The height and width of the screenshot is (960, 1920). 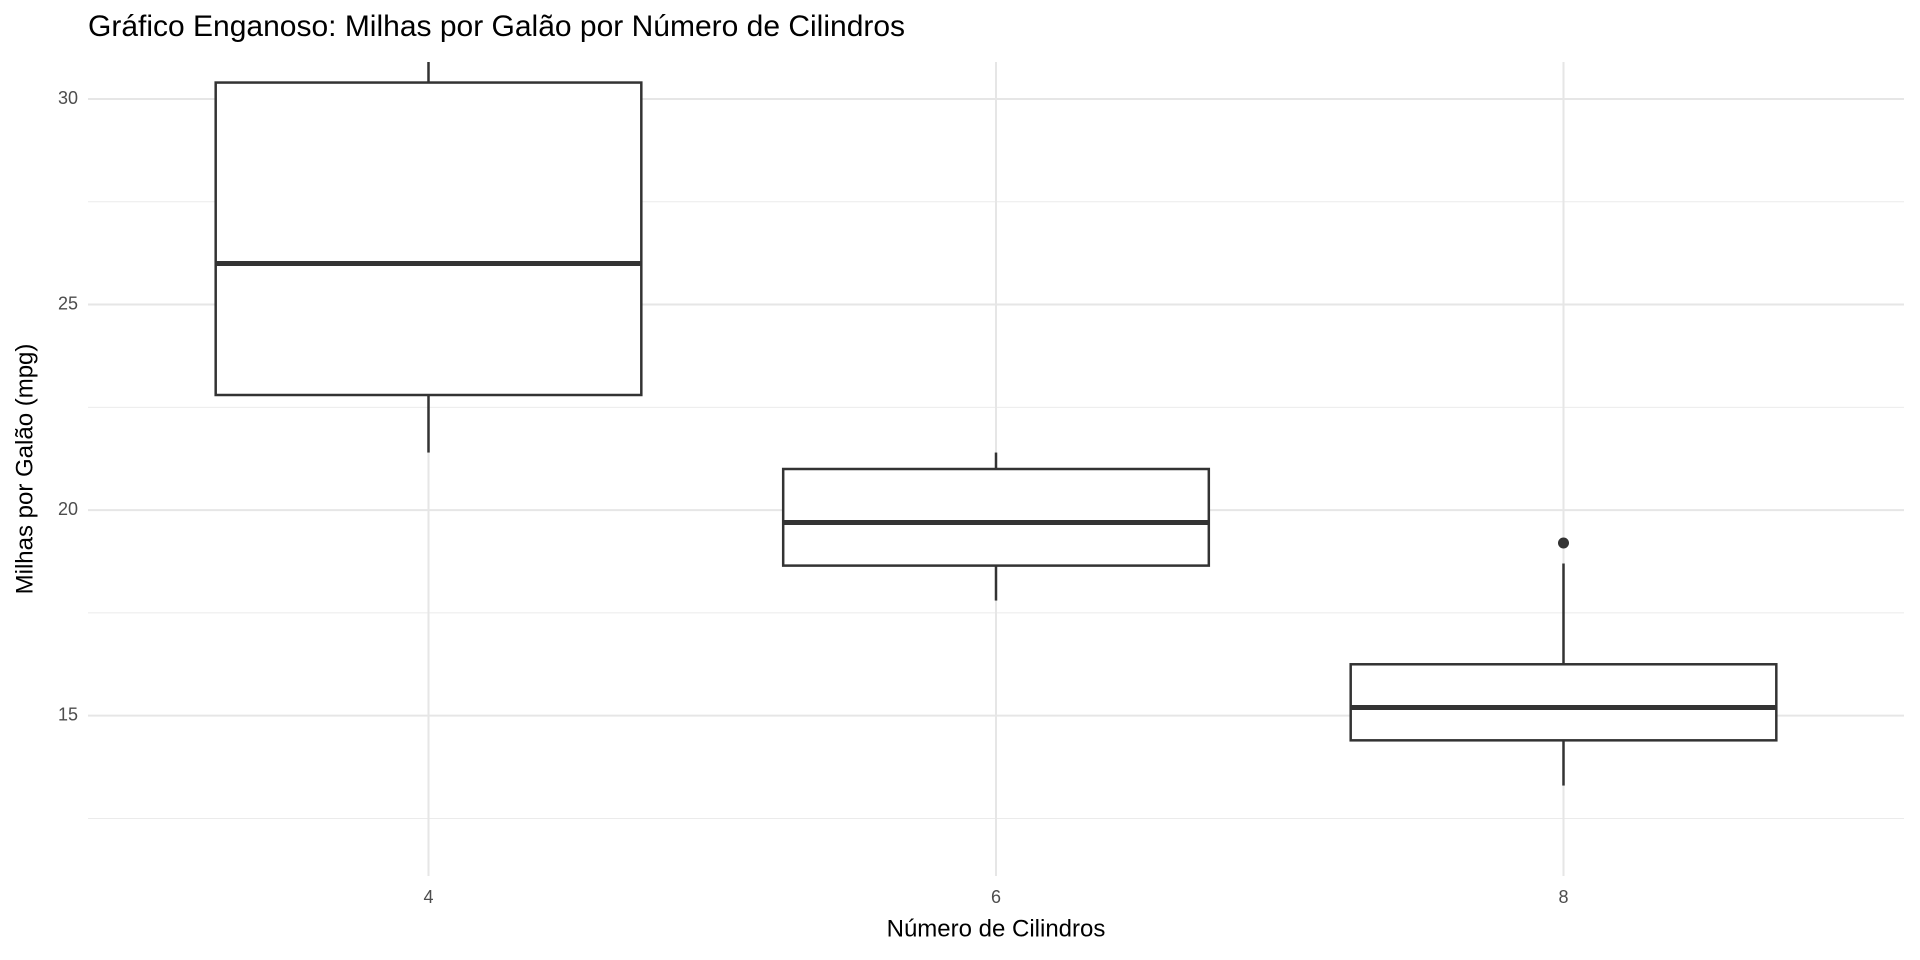 I want to click on x-tick-label: 6, so click(x=996, y=897).